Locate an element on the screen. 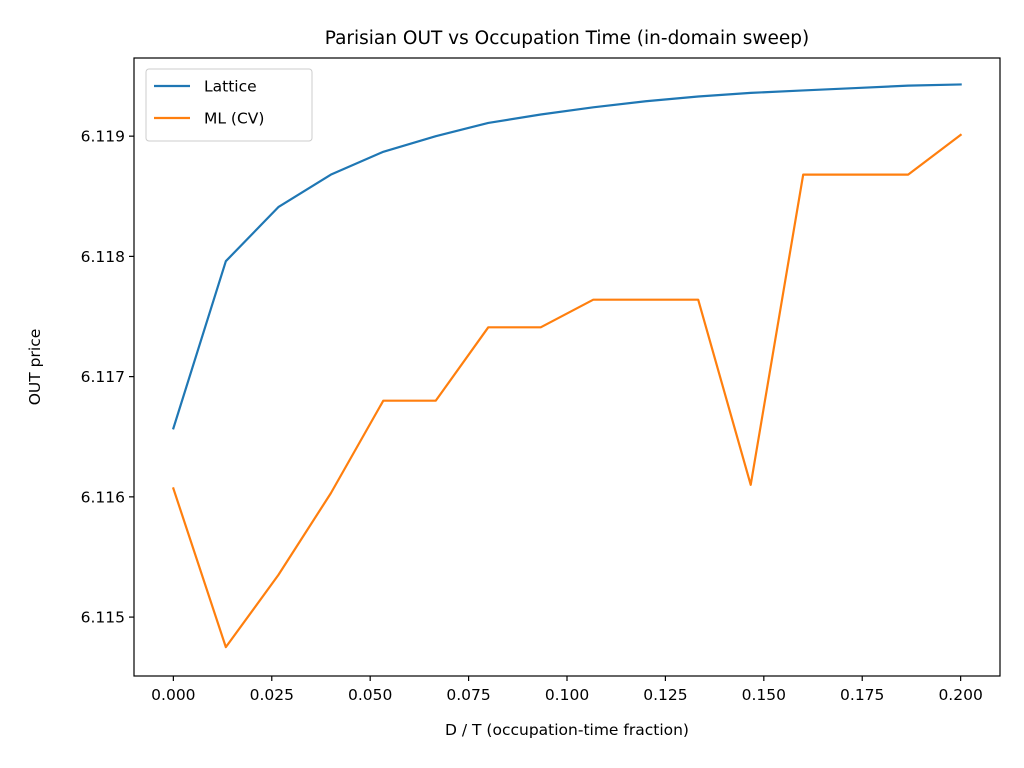 The width and height of the screenshot is (1024, 768). x-tick-label: 0.050 is located at coordinates (370, 695).